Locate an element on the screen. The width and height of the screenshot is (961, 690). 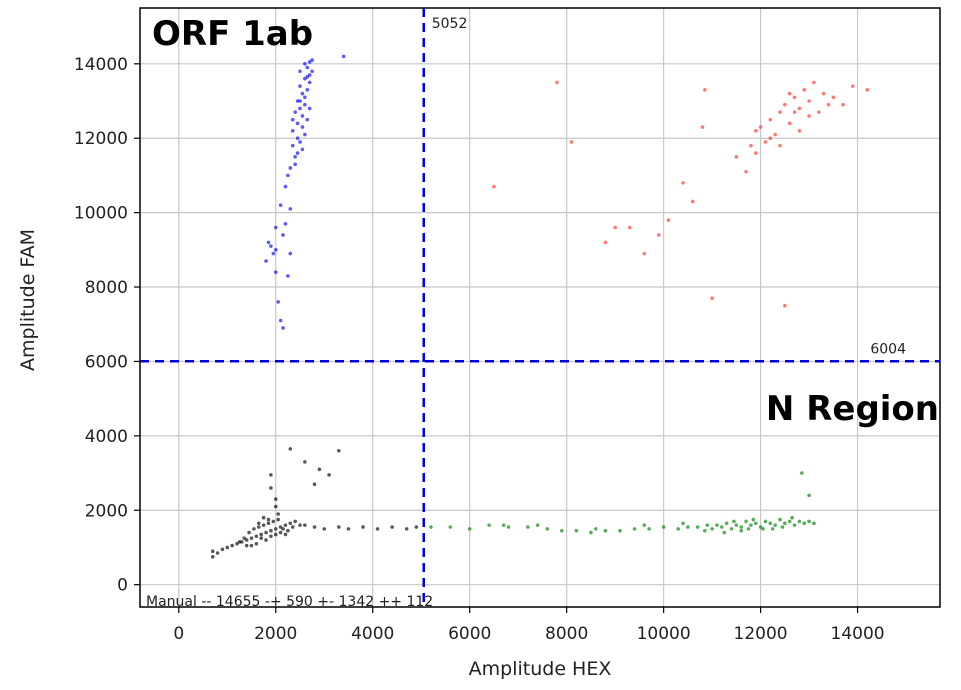
x-tick-label: 6000 is located at coordinates (469, 634).